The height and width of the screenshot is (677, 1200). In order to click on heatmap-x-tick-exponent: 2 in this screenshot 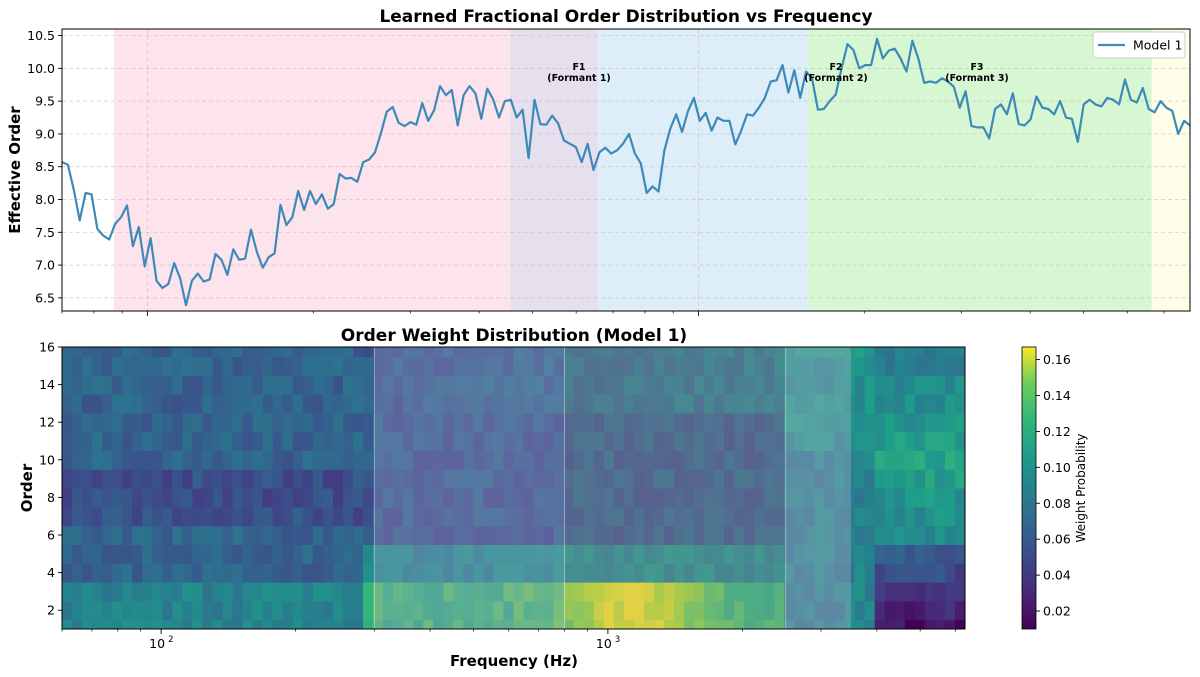, I will do `click(170, 640)`.